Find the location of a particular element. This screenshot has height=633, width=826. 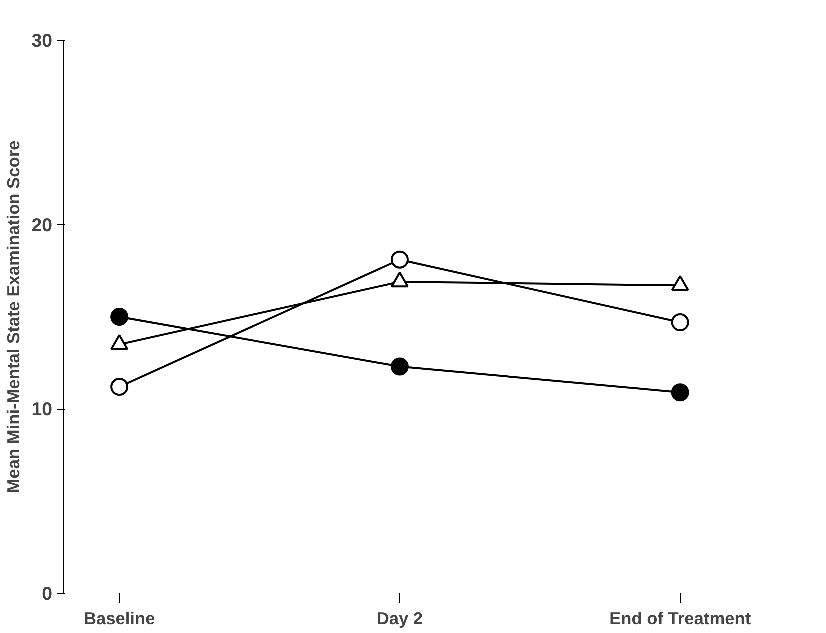

y-axis-title: Mean Mini-Mental State Examination Score is located at coordinates (14, 317).